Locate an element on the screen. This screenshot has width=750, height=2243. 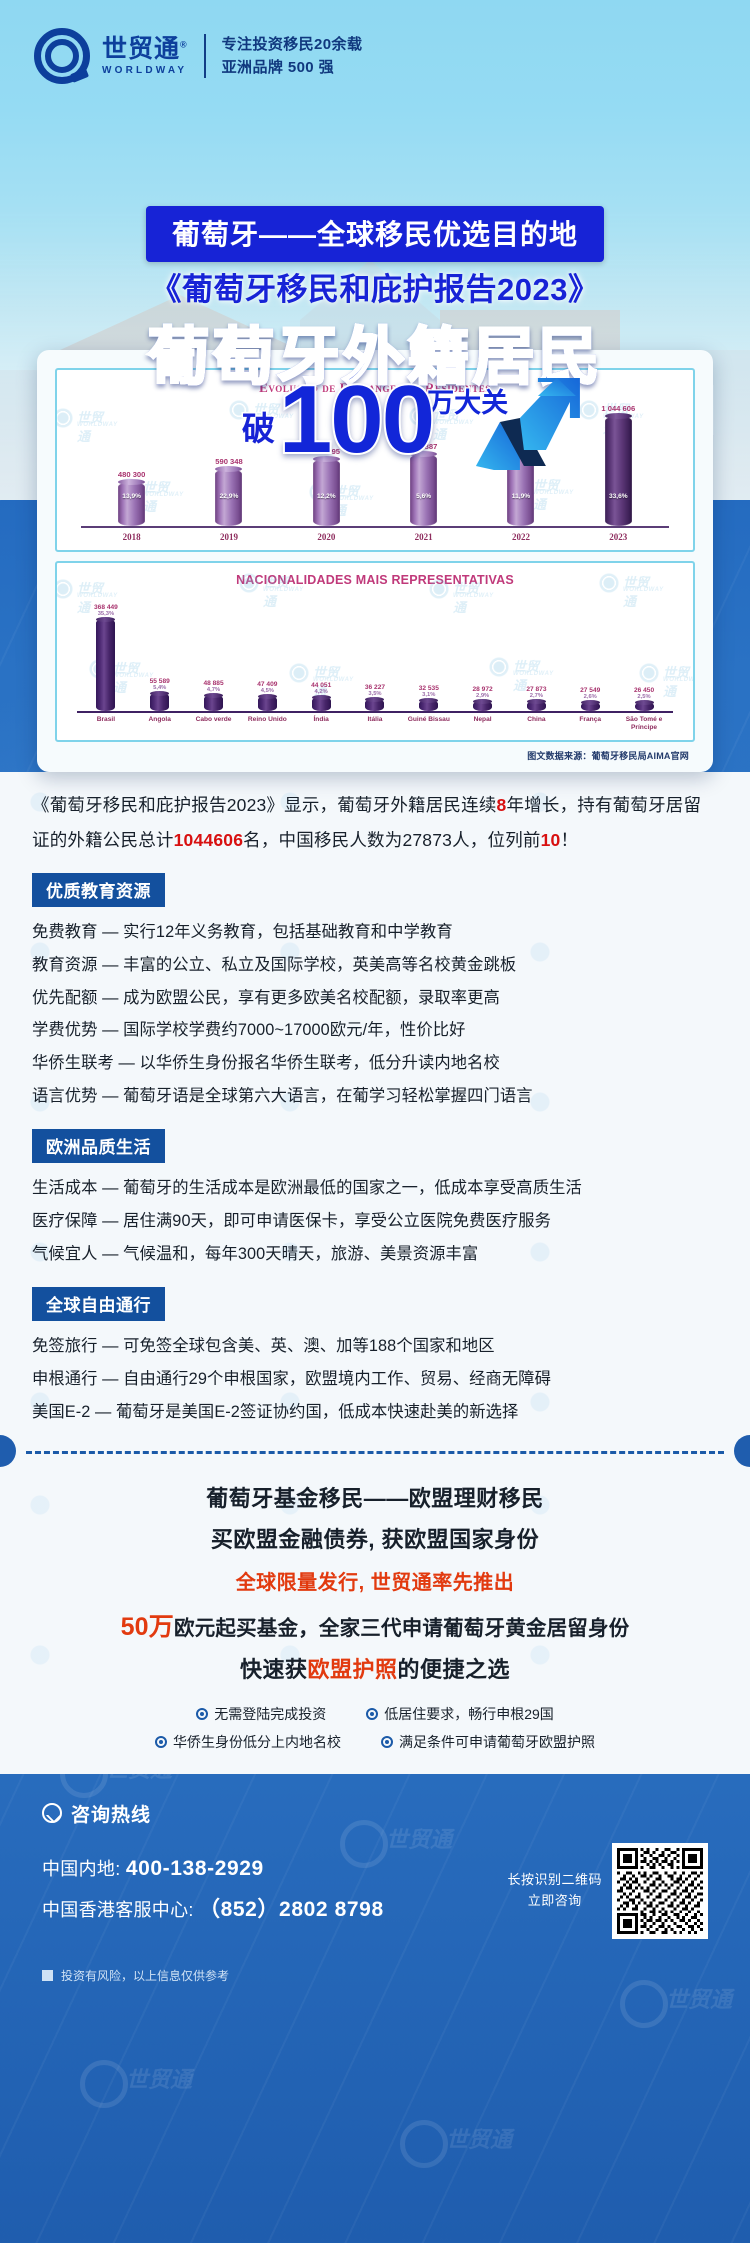
bar-value-label: 1 044 606 is located at coordinates (618, 408).